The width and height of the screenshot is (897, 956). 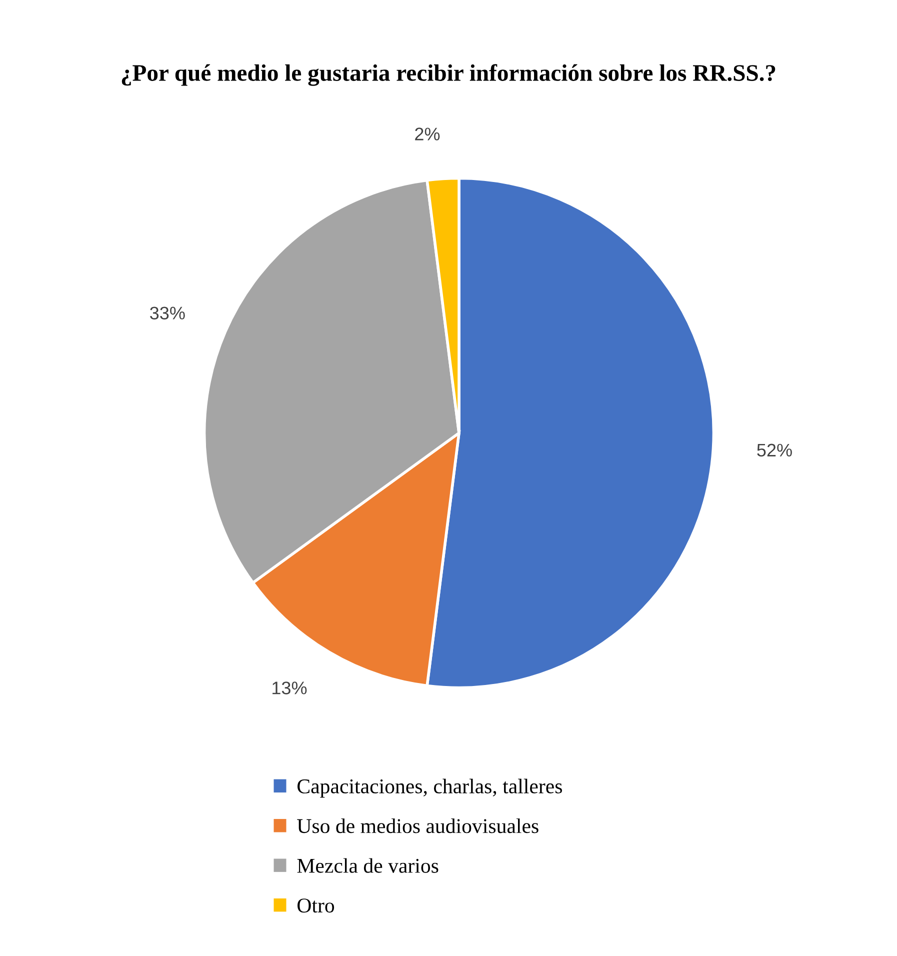 What do you see at coordinates (449, 75) in the screenshot?
I see `chart-title: ¿Por qué medio le gustaria recibir información sobre los RR.SS.?` at bounding box center [449, 75].